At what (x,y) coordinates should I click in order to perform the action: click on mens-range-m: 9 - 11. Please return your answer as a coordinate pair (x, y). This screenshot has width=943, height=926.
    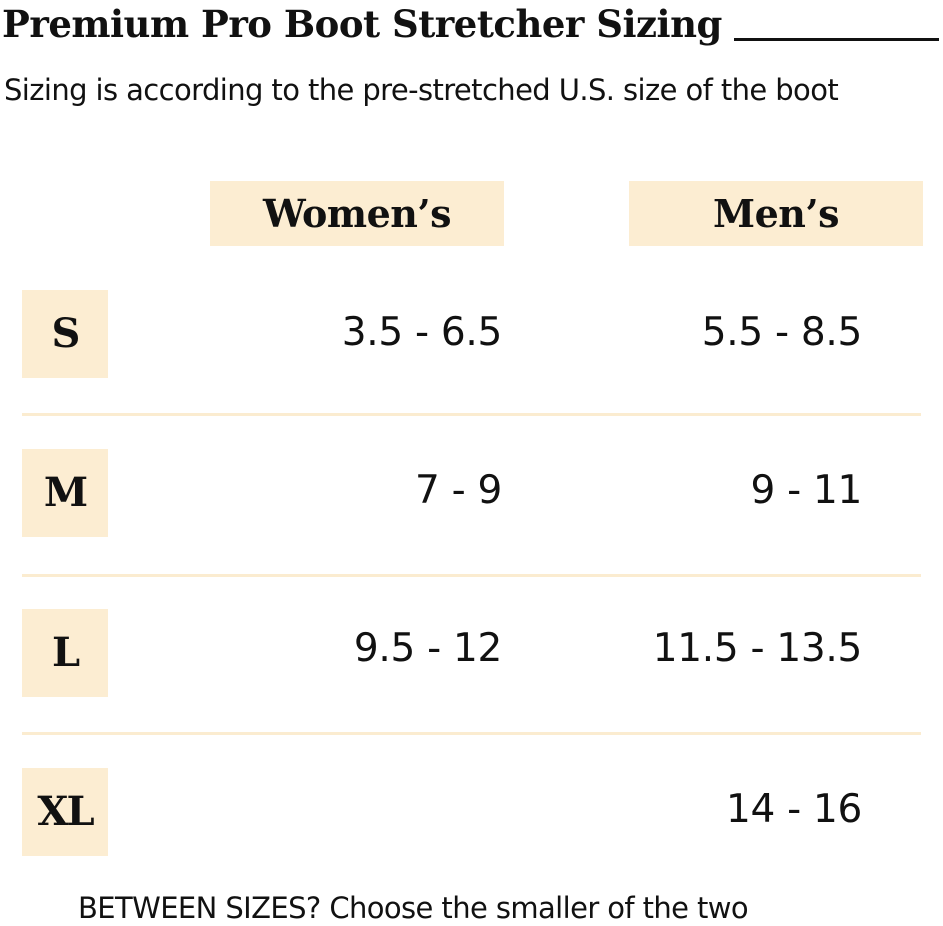
    Looking at the image, I should click on (806, 490).